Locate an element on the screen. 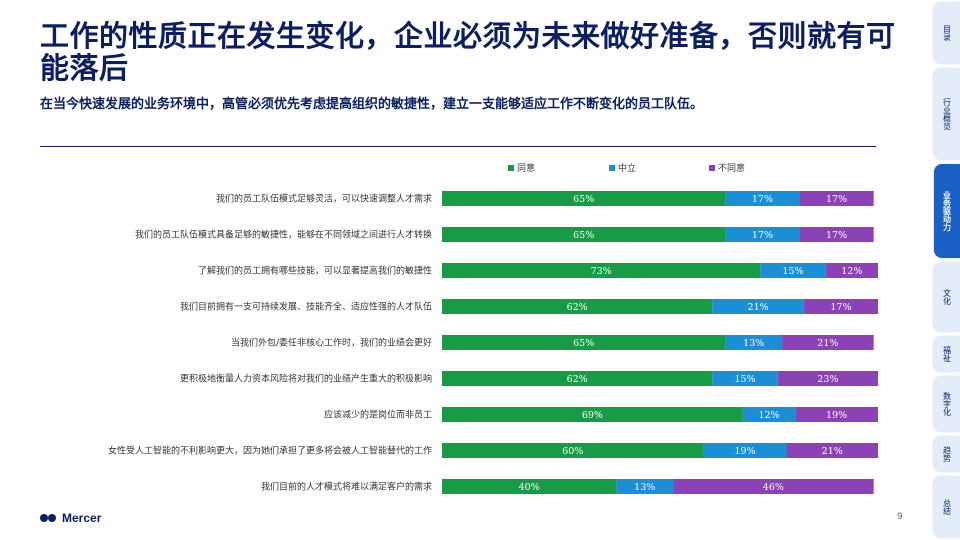 This screenshot has height=540, width=960. side-nav-tab-label: 福祉 is located at coordinates (947, 354).